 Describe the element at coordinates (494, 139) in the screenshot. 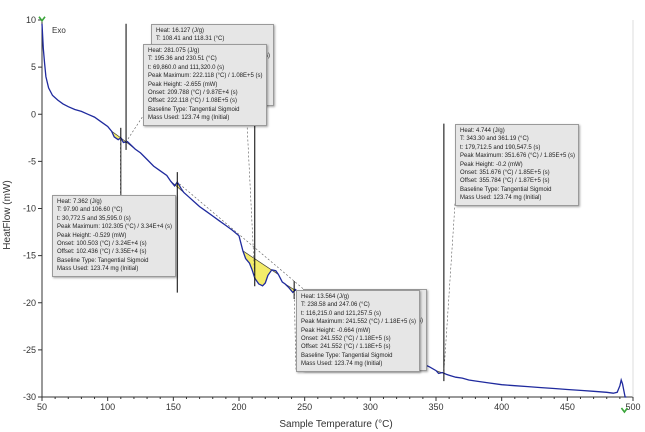

I see `annotation-line: T: 343.30 and 361.19 (°C)` at that location.